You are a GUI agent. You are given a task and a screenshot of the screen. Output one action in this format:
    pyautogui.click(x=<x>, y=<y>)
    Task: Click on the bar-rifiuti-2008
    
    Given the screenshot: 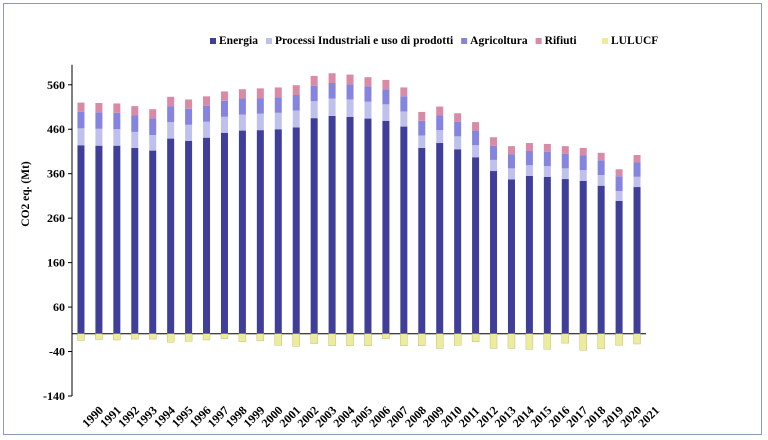 What is the action you would take?
    pyautogui.click(x=404, y=92)
    